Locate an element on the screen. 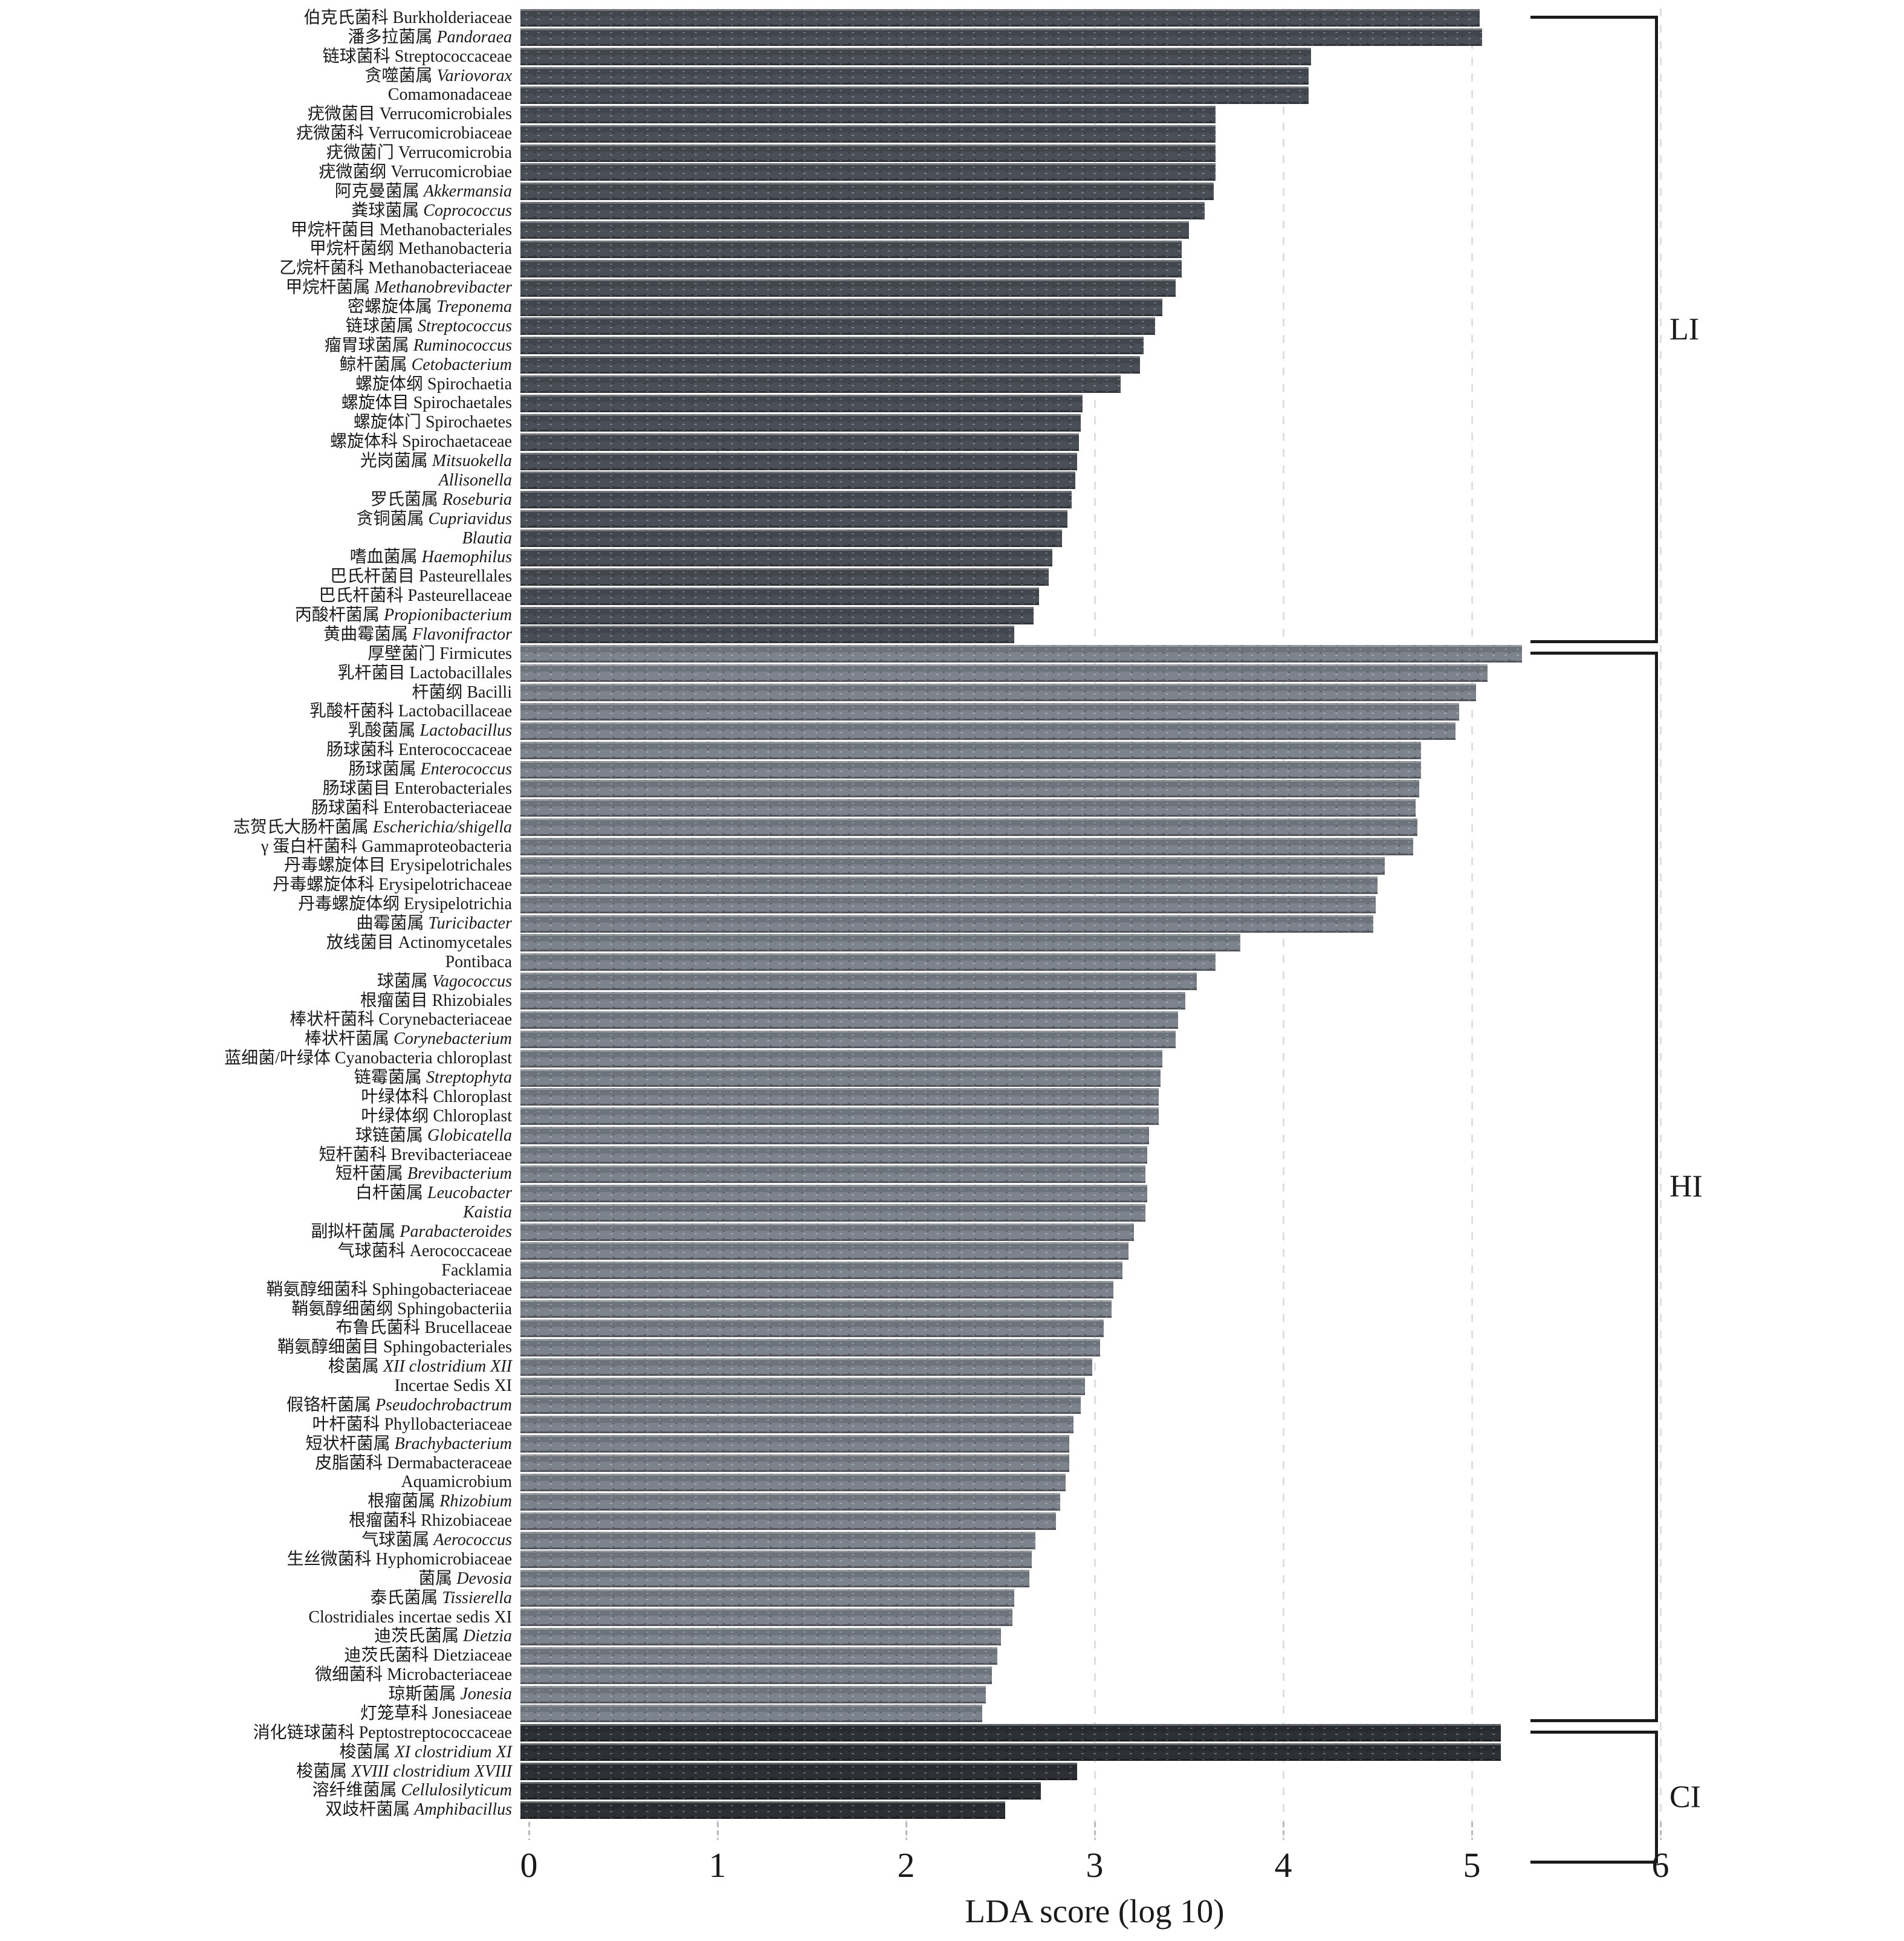  taxon-label-cn: 肠球菌科 is located at coordinates (362, 750).